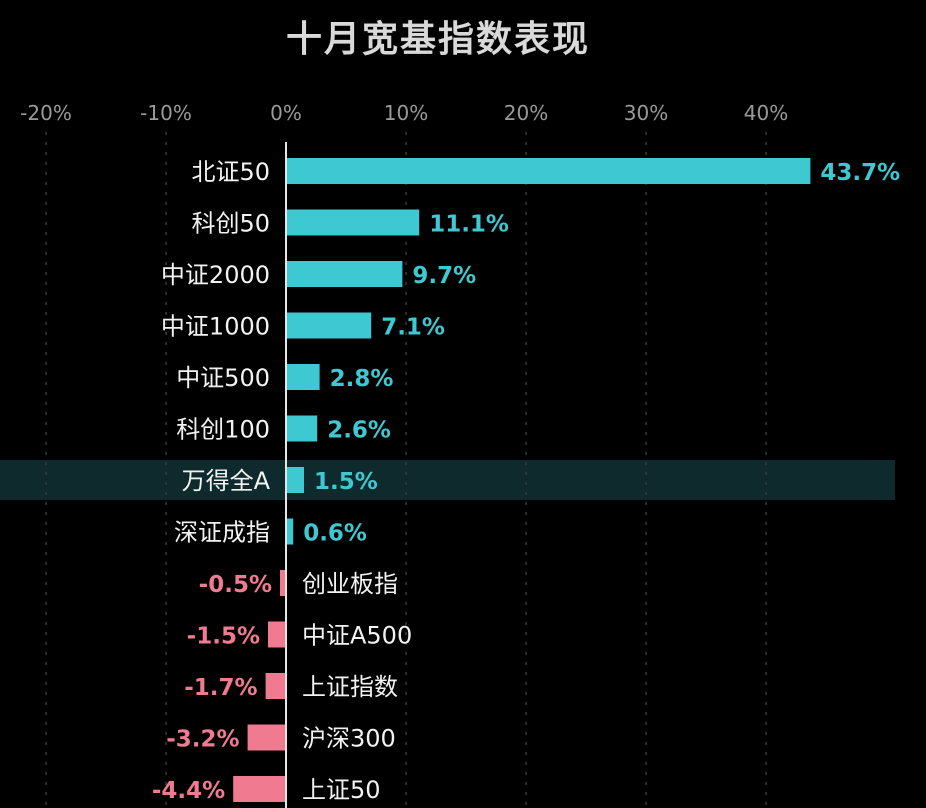 The width and height of the screenshot is (926, 808). Describe the element at coordinates (188, 791) in the screenshot. I see `value-label: -4.4%` at that location.